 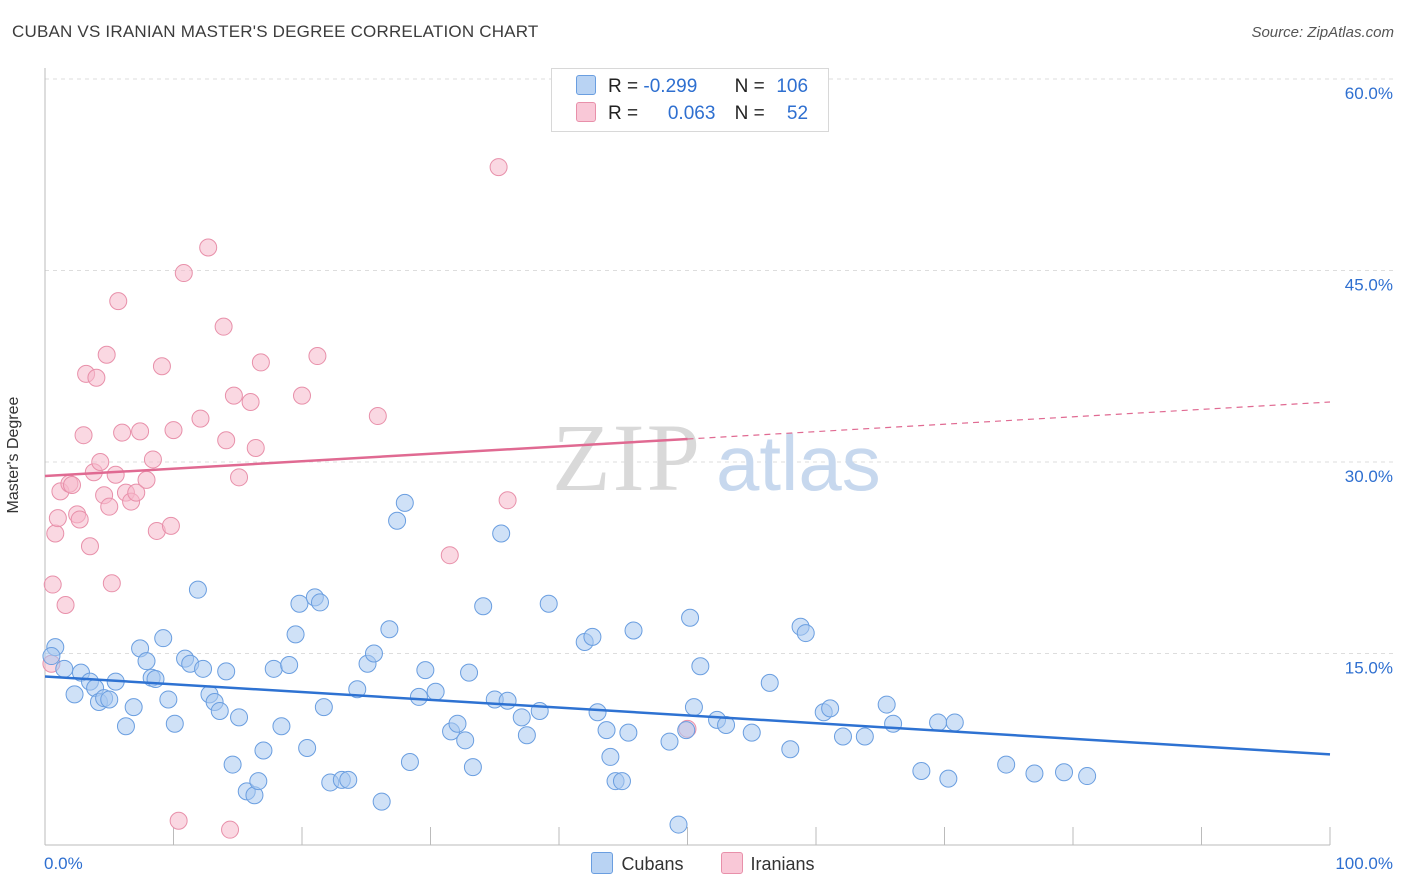 I want to click on iranians-trend-extension, so click(x=1009, y=420).